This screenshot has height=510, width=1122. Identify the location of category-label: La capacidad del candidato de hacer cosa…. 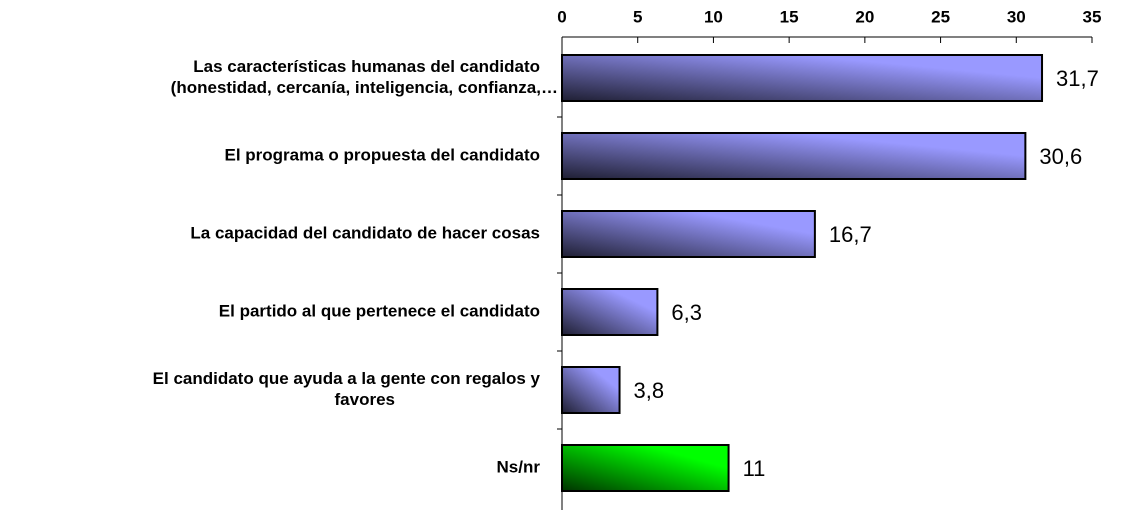
(365, 232).